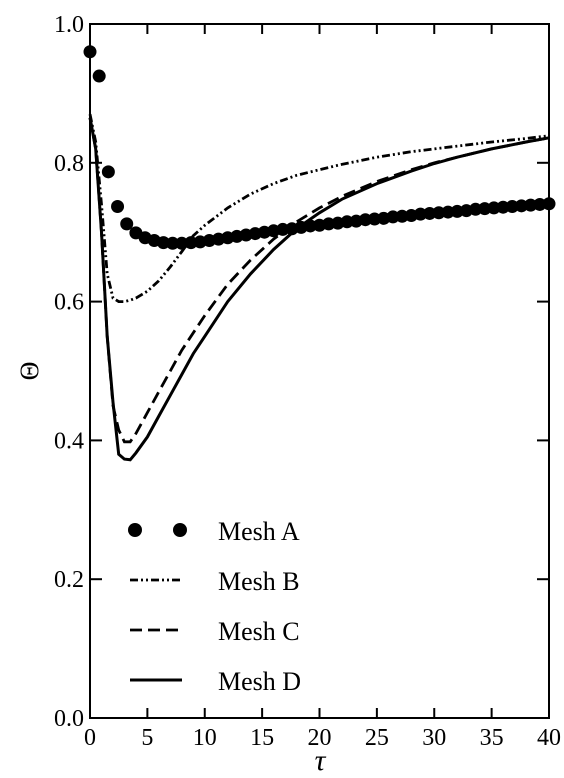  Describe the element at coordinates (147, 738) in the screenshot. I see `x-tick-label: 5` at that location.